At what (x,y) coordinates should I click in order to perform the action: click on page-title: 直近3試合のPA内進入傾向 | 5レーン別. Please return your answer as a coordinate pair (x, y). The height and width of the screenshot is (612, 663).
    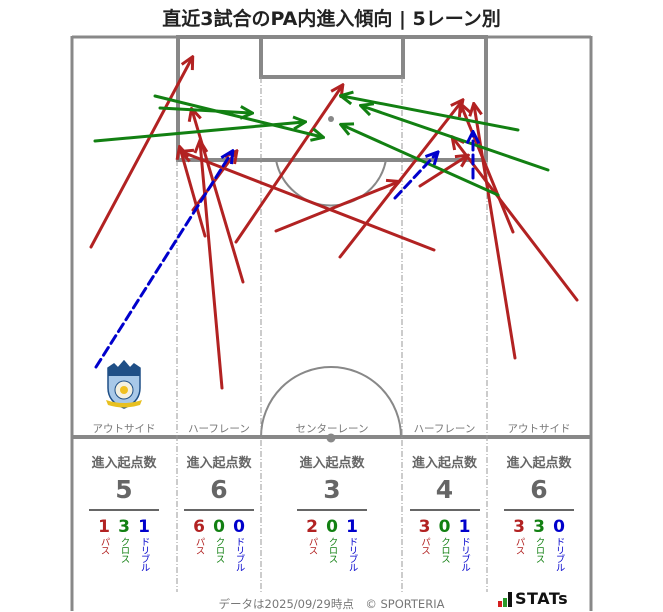
    Looking at the image, I should click on (331, 19).